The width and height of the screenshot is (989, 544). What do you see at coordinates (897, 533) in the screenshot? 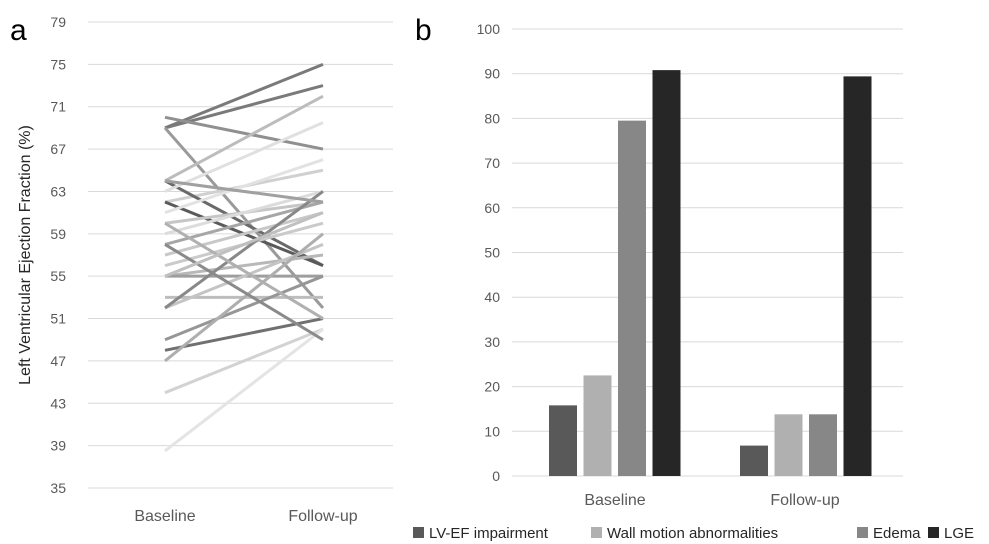
I see `legend-label: Edema` at bounding box center [897, 533].